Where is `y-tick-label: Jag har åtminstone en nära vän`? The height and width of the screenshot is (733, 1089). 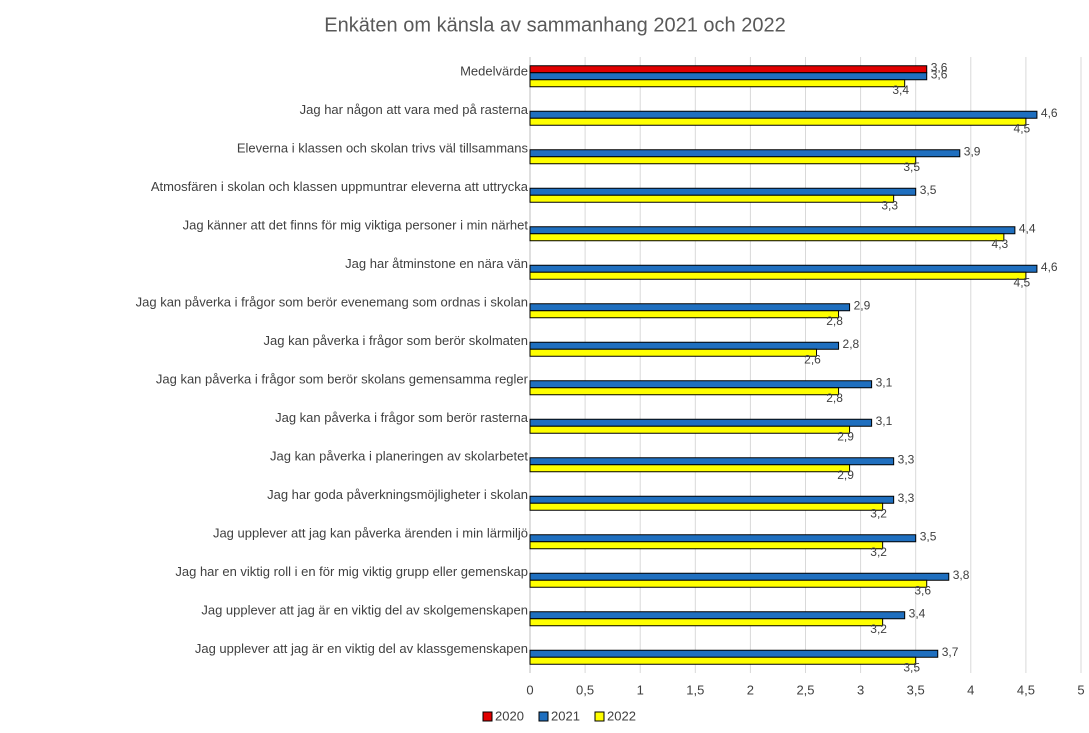
y-tick-label: Jag har åtminstone en nära vän is located at coordinates (436, 263).